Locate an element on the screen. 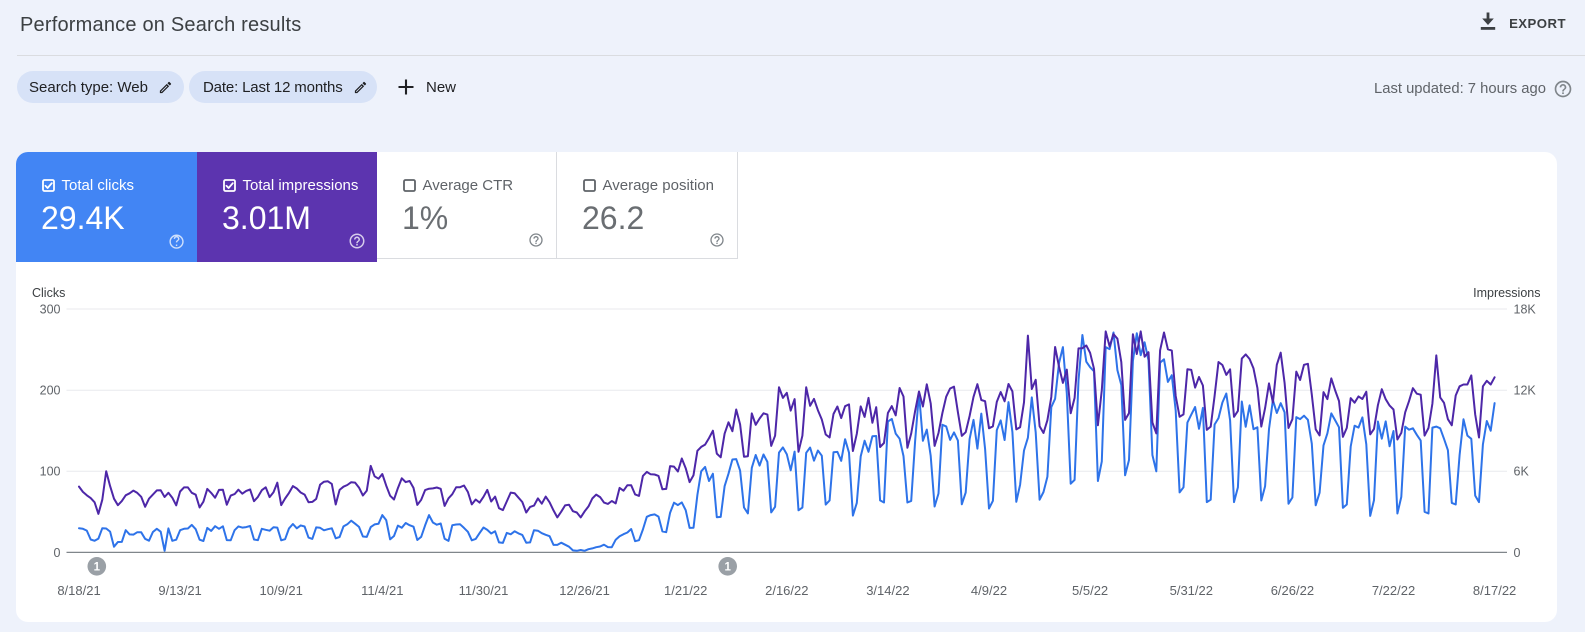  svg-text: 11/30/21 is located at coordinates (484, 590).